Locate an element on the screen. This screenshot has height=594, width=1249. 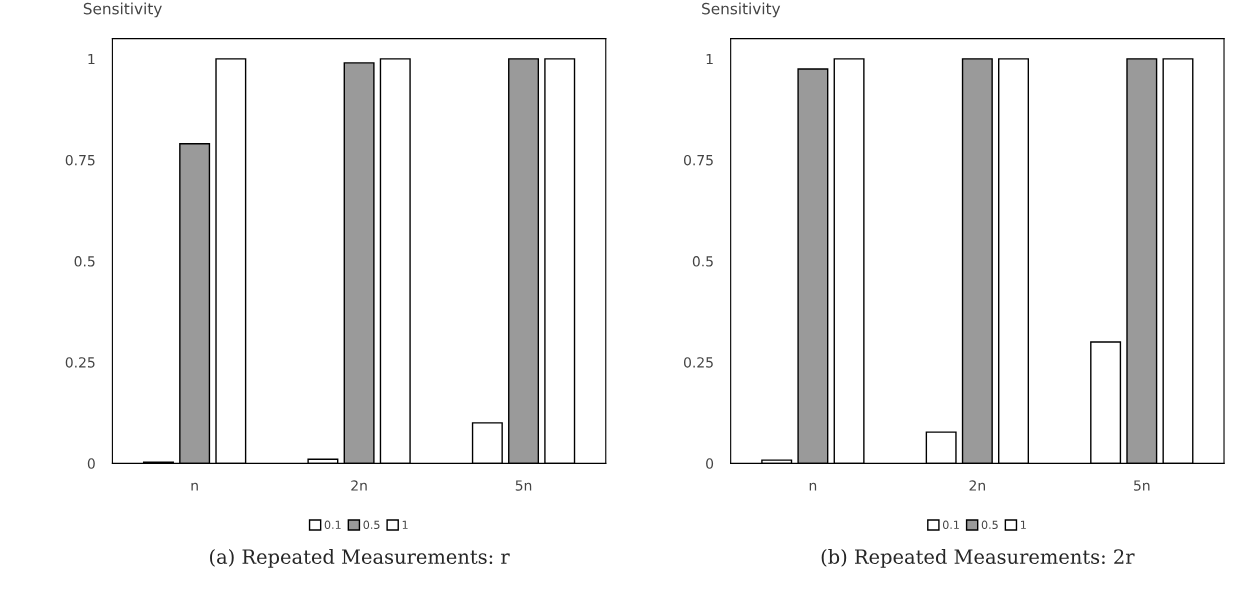
text: (a) Repeated Measurements: r is located at coordinates (360, 558).